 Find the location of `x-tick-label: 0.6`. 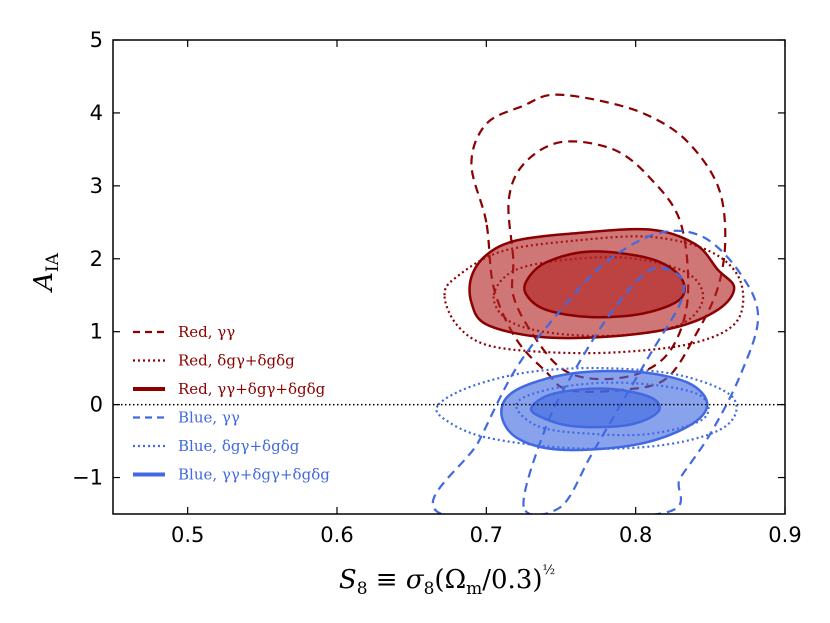

x-tick-label: 0.6 is located at coordinates (336, 535).